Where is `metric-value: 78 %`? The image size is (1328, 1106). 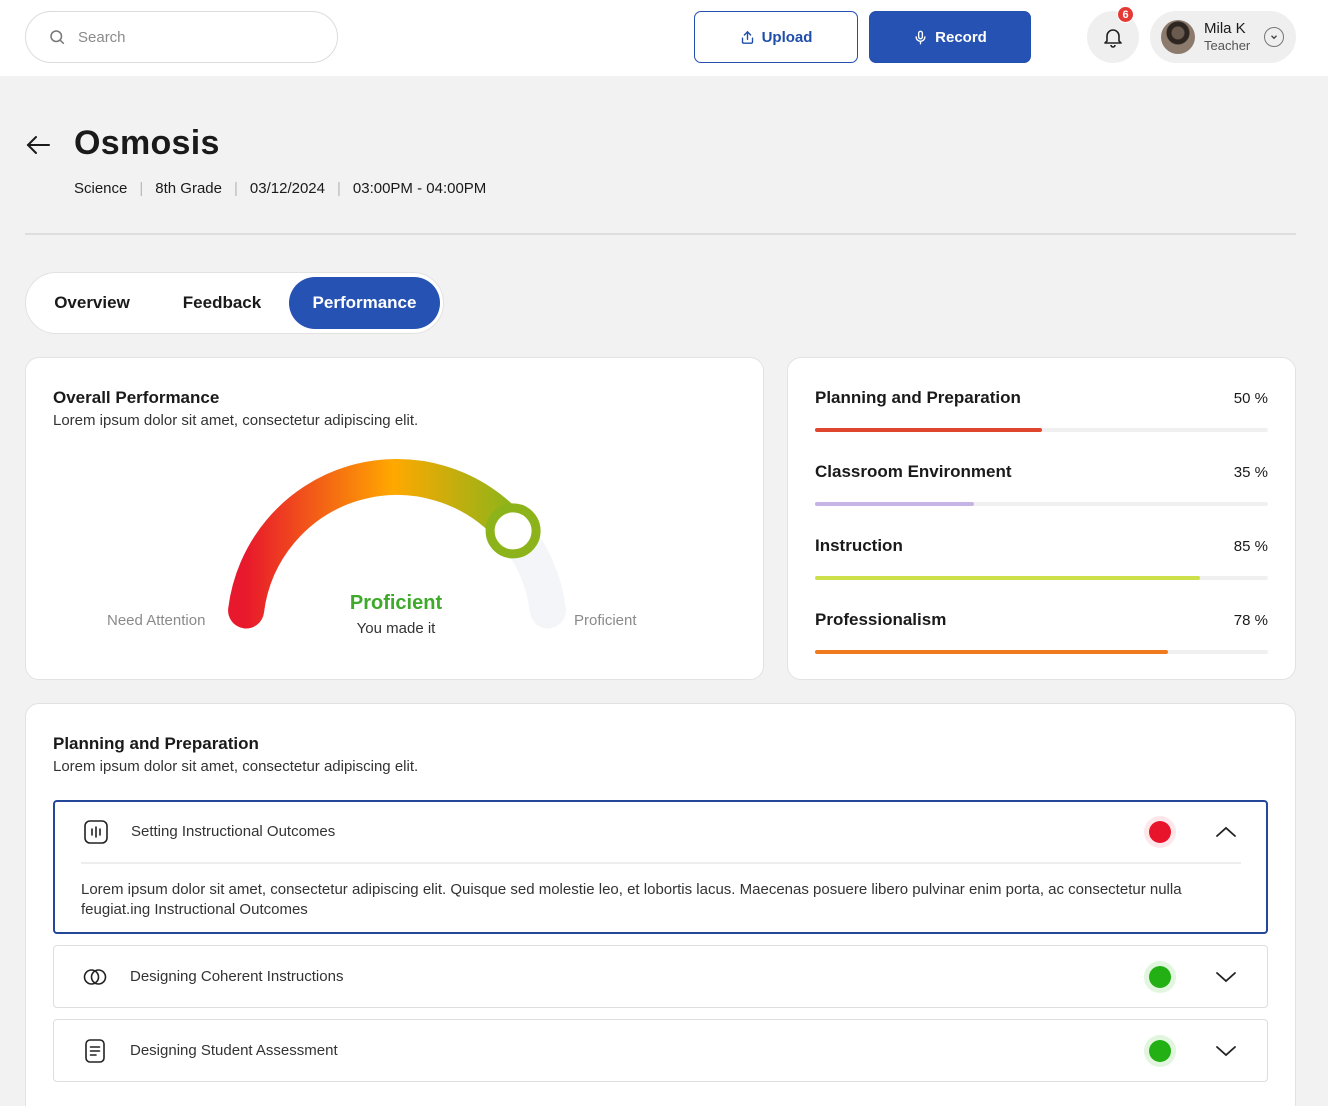
metric-value: 78 % is located at coordinates (1250, 620).